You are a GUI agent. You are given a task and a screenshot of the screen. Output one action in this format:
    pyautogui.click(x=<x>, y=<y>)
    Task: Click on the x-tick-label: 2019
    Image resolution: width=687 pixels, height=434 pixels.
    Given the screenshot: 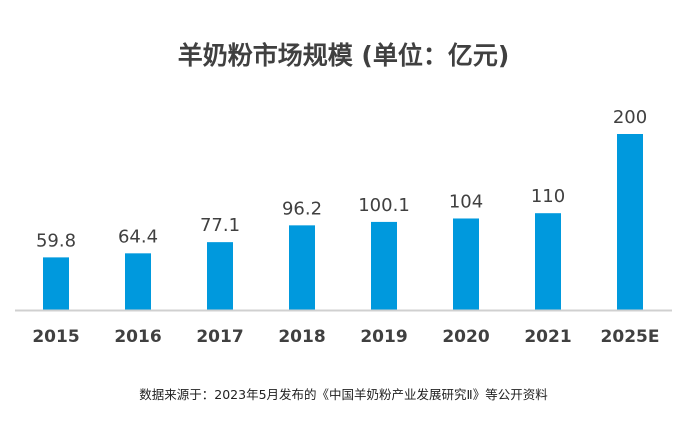 What is the action you would take?
    pyautogui.click(x=383, y=337)
    